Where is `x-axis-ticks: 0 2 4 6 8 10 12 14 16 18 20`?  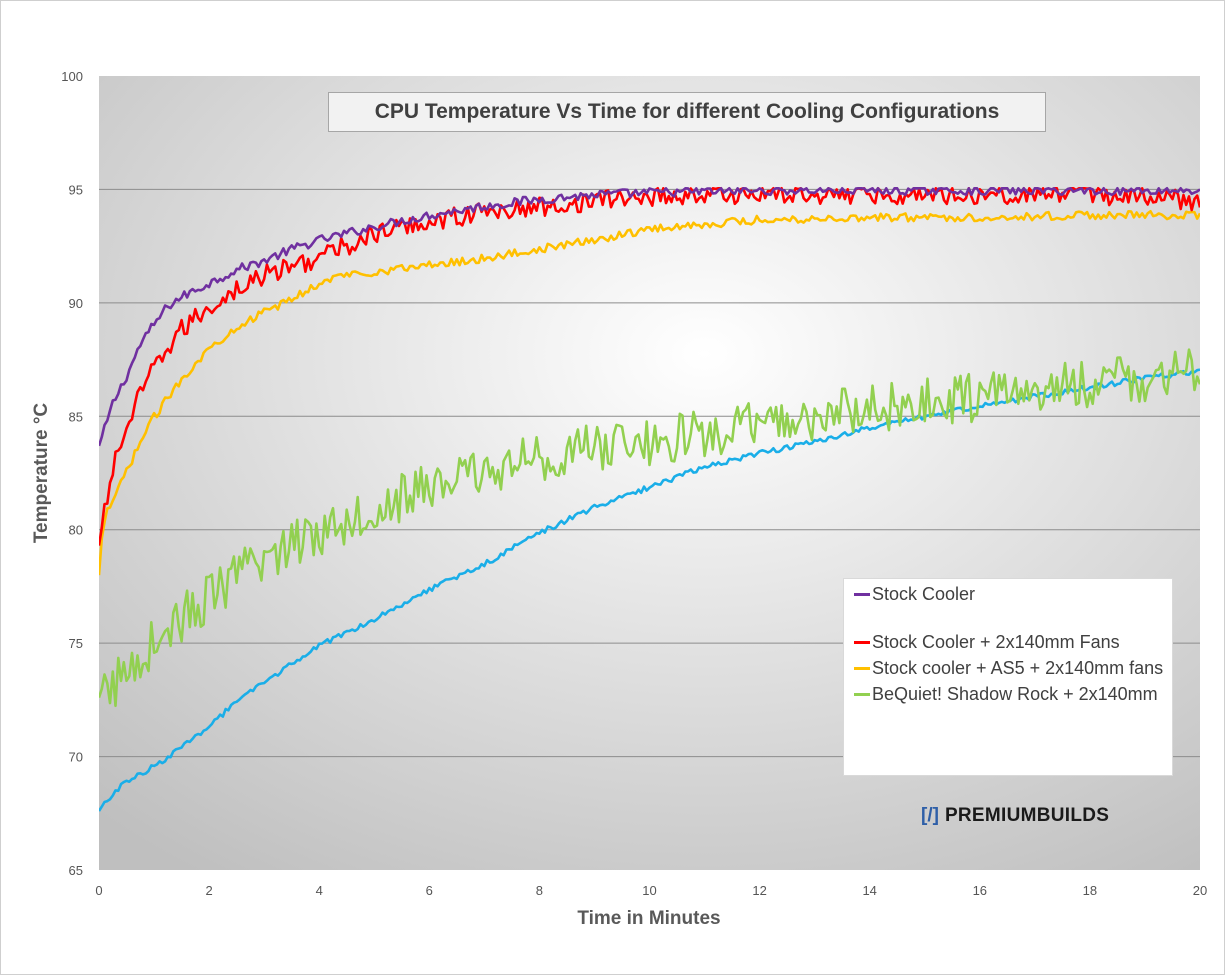
x-axis-ticks: 0 2 4 6 8 10 12 14 16 18 20 is located at coordinates (651, 890).